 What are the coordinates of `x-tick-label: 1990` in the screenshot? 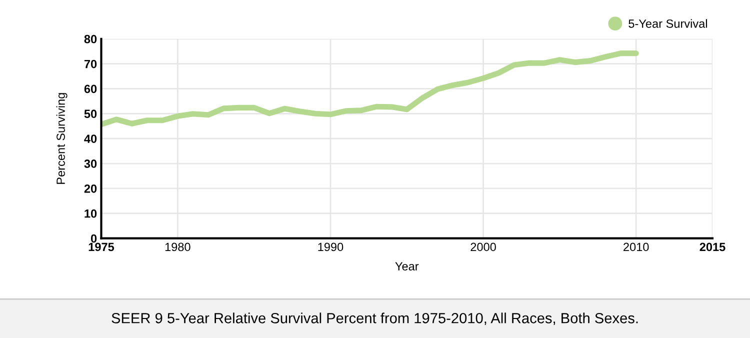 It's located at (331, 247).